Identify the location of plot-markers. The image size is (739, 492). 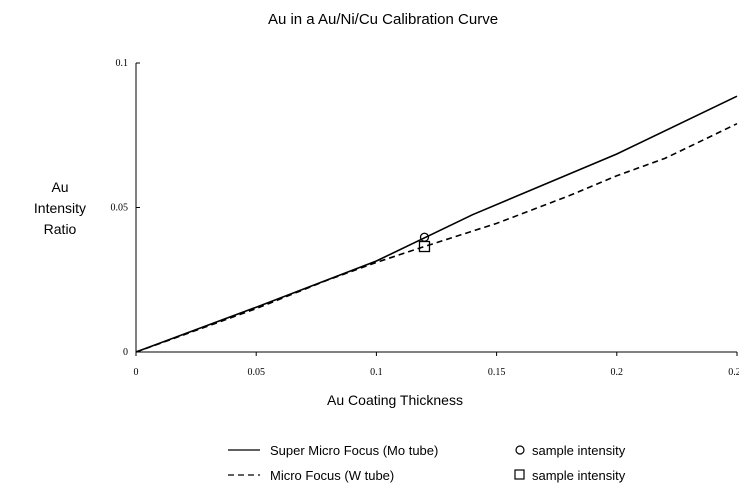
(424, 242).